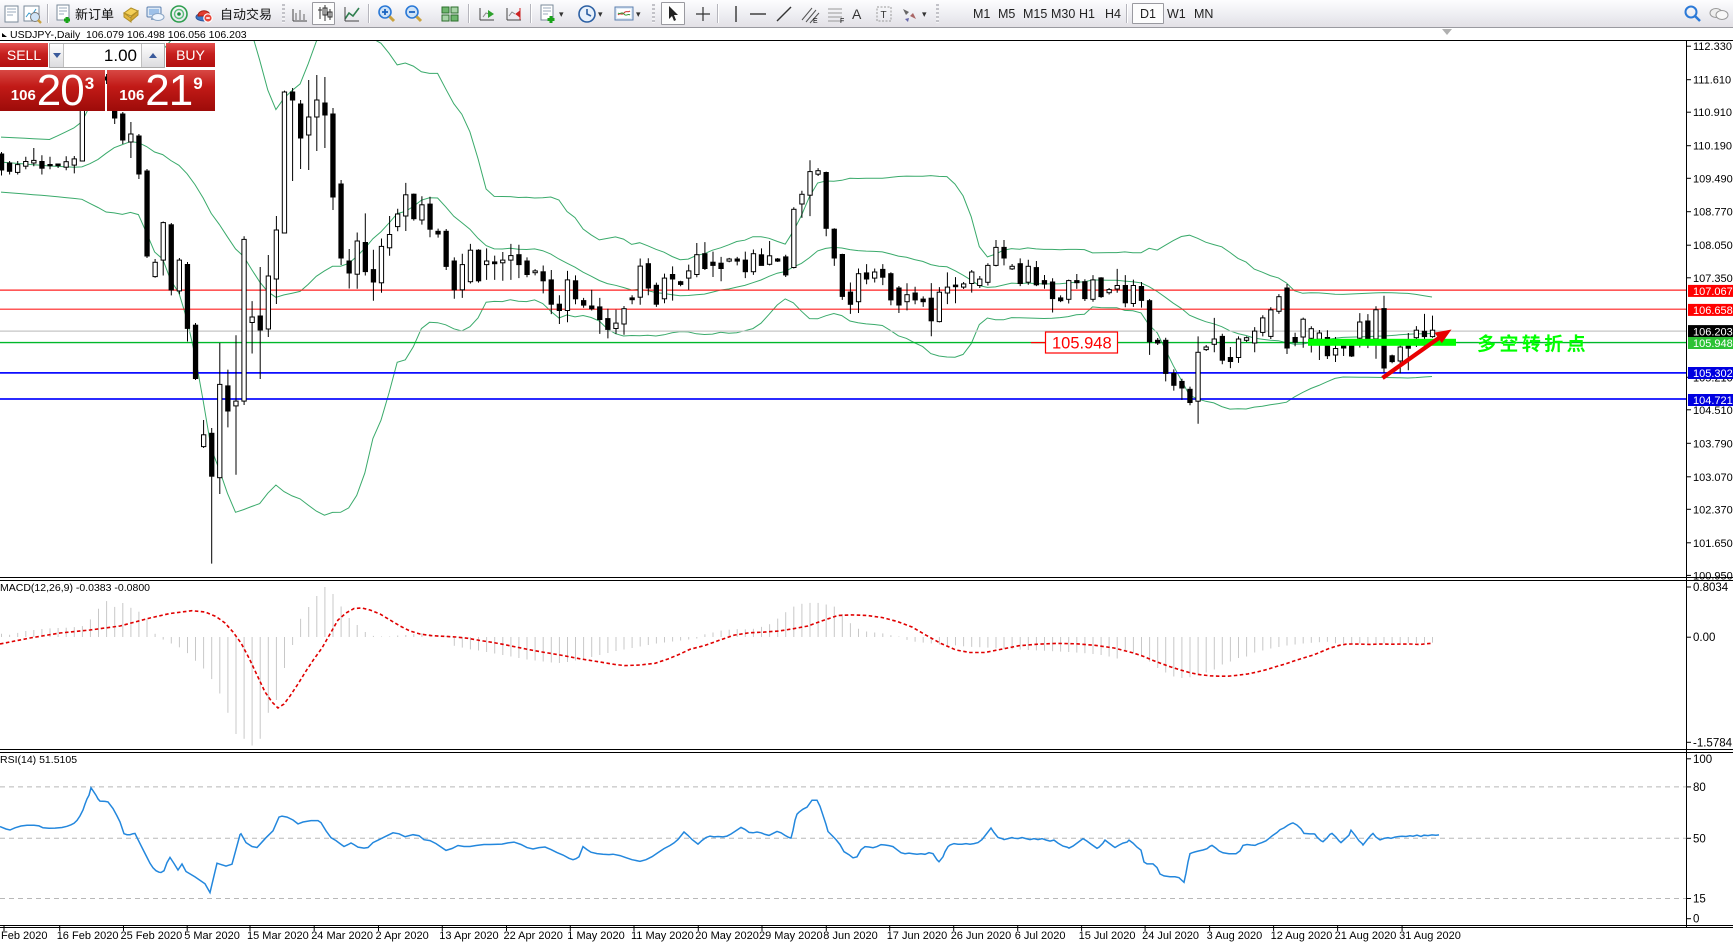 This screenshot has height=945, width=1733. What do you see at coordinates (1713, 311) in the screenshot?
I see `svg-text: 106.658` at bounding box center [1713, 311].